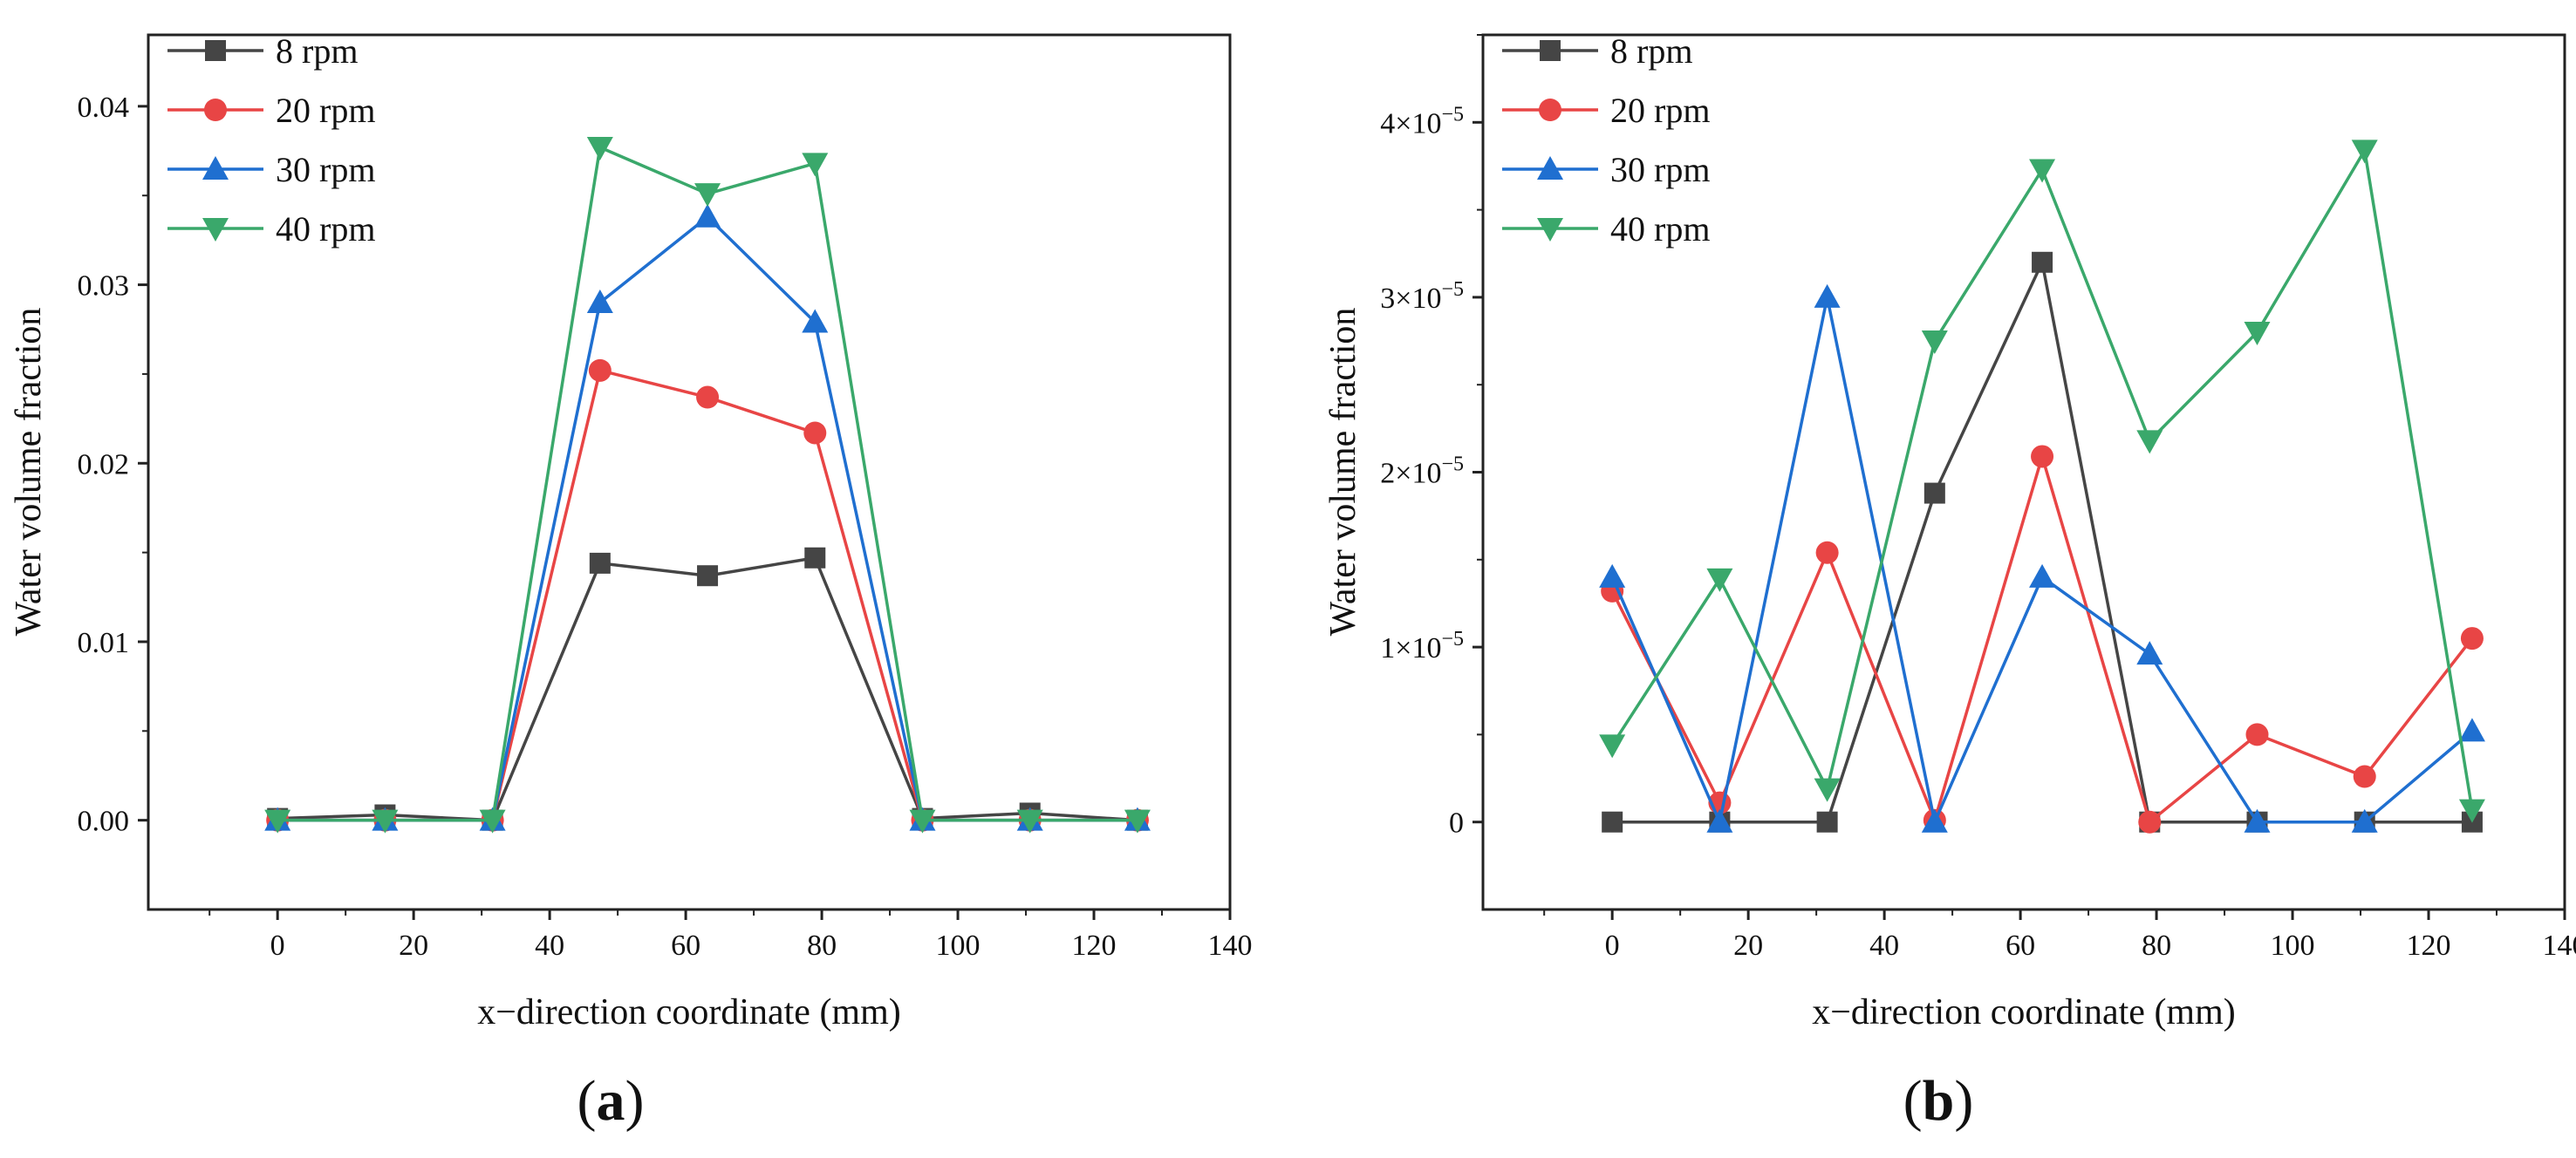 Image resolution: width=2576 pixels, height=1158 pixels. What do you see at coordinates (1422, 471) in the screenshot?
I see `y-tick-label: 2×10⁻⁵` at bounding box center [1422, 471].